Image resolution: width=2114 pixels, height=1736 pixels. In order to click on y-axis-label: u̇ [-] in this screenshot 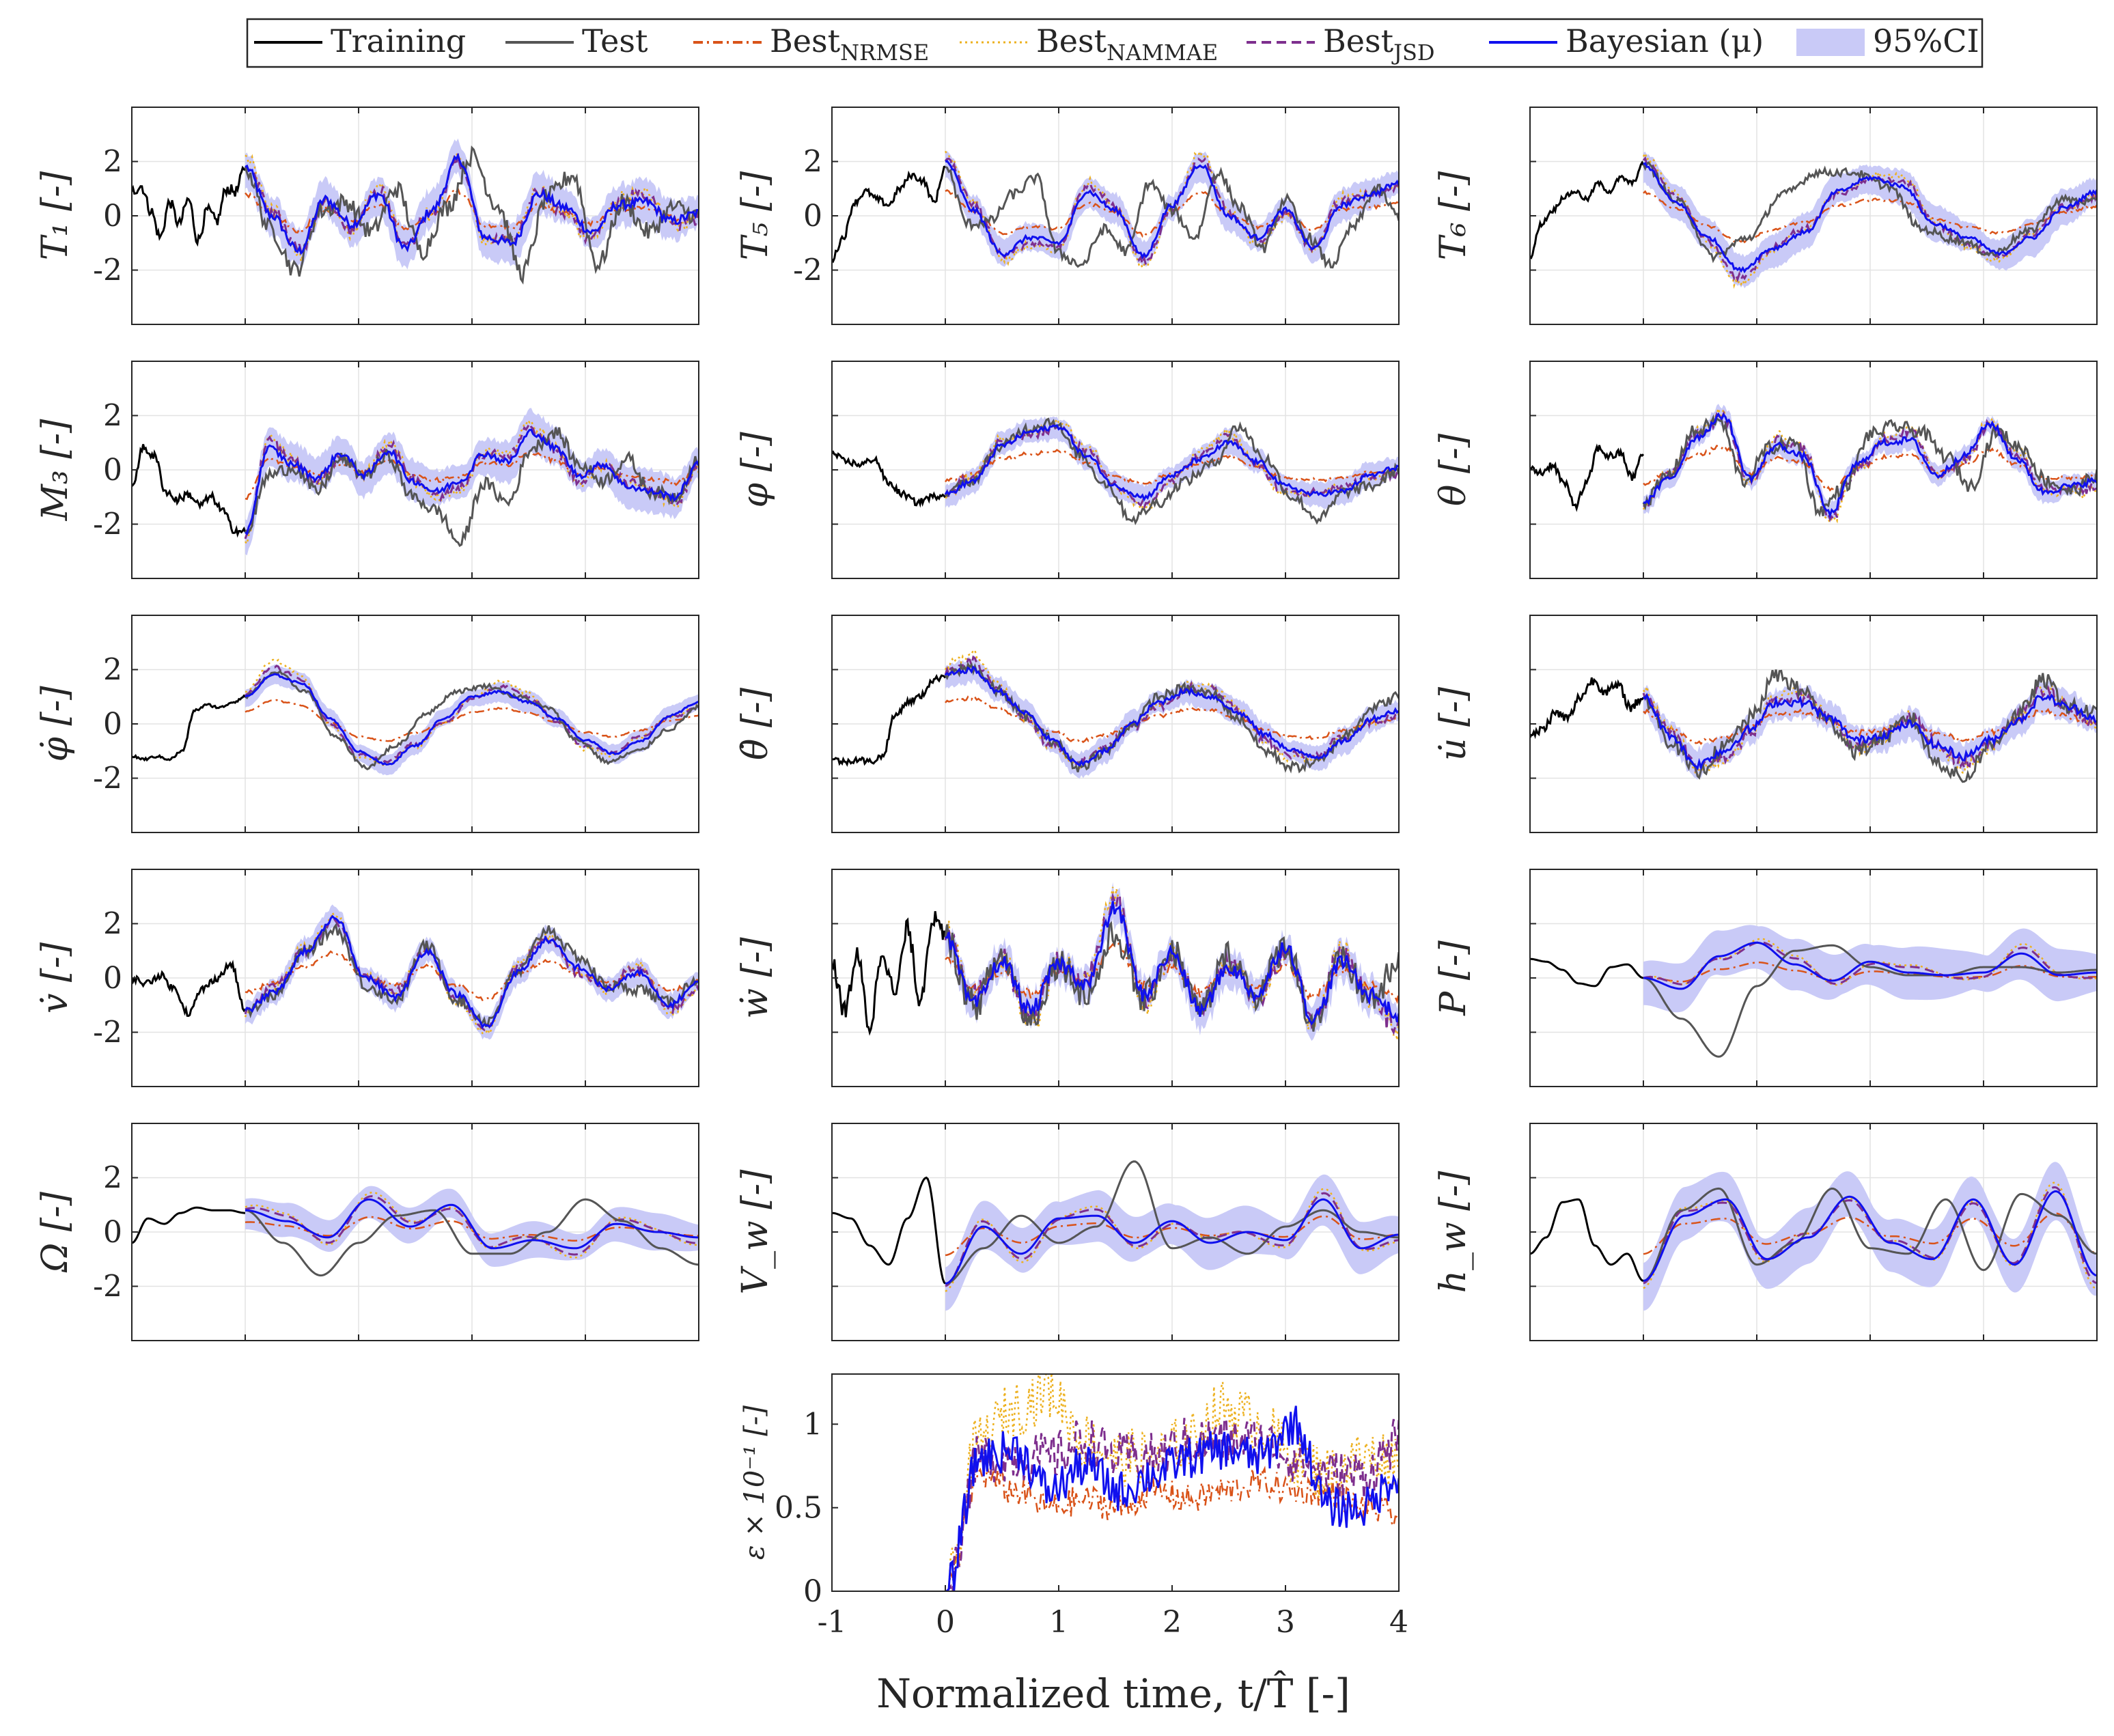, I will do `click(1453, 723)`.